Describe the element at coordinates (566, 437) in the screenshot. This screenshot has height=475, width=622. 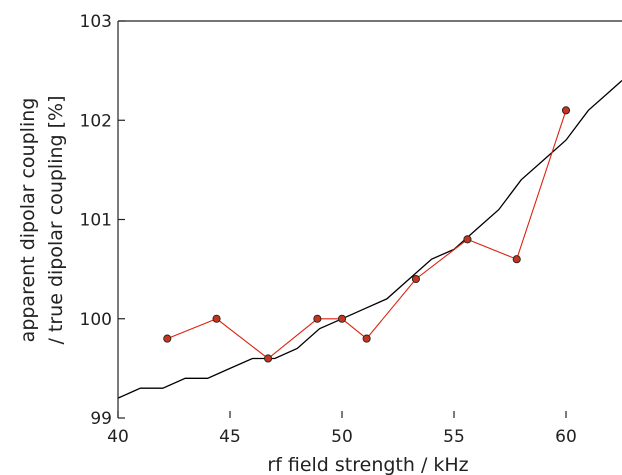
I see `x-tick-label: 60` at that location.